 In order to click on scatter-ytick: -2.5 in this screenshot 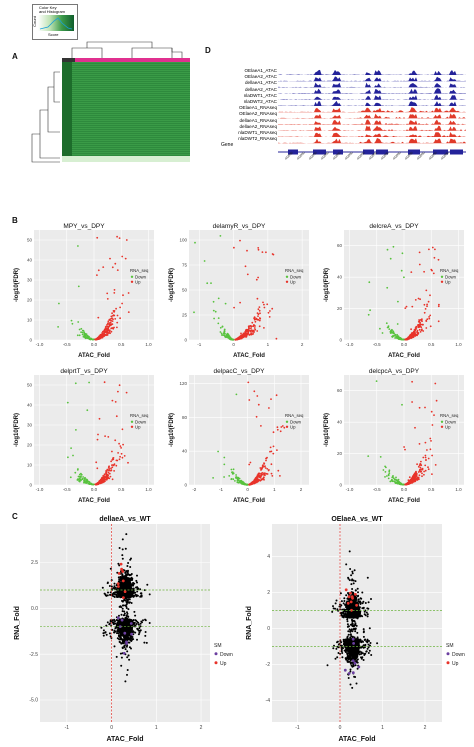, I will do `click(33, 655)`.